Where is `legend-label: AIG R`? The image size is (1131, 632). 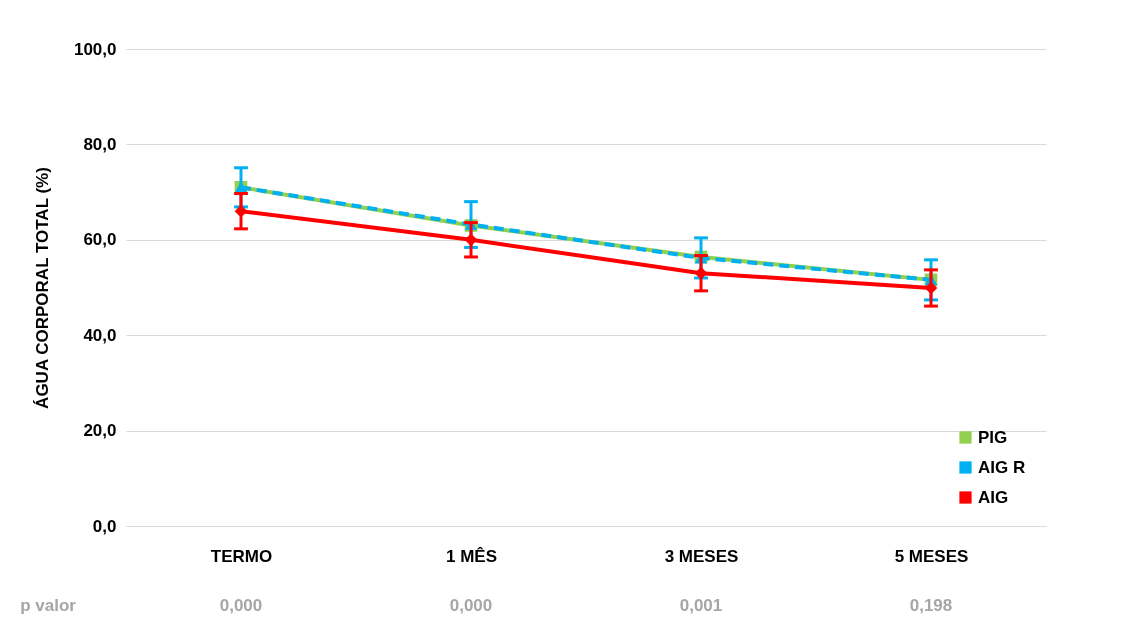
legend-label: AIG R is located at coordinates (1002, 467).